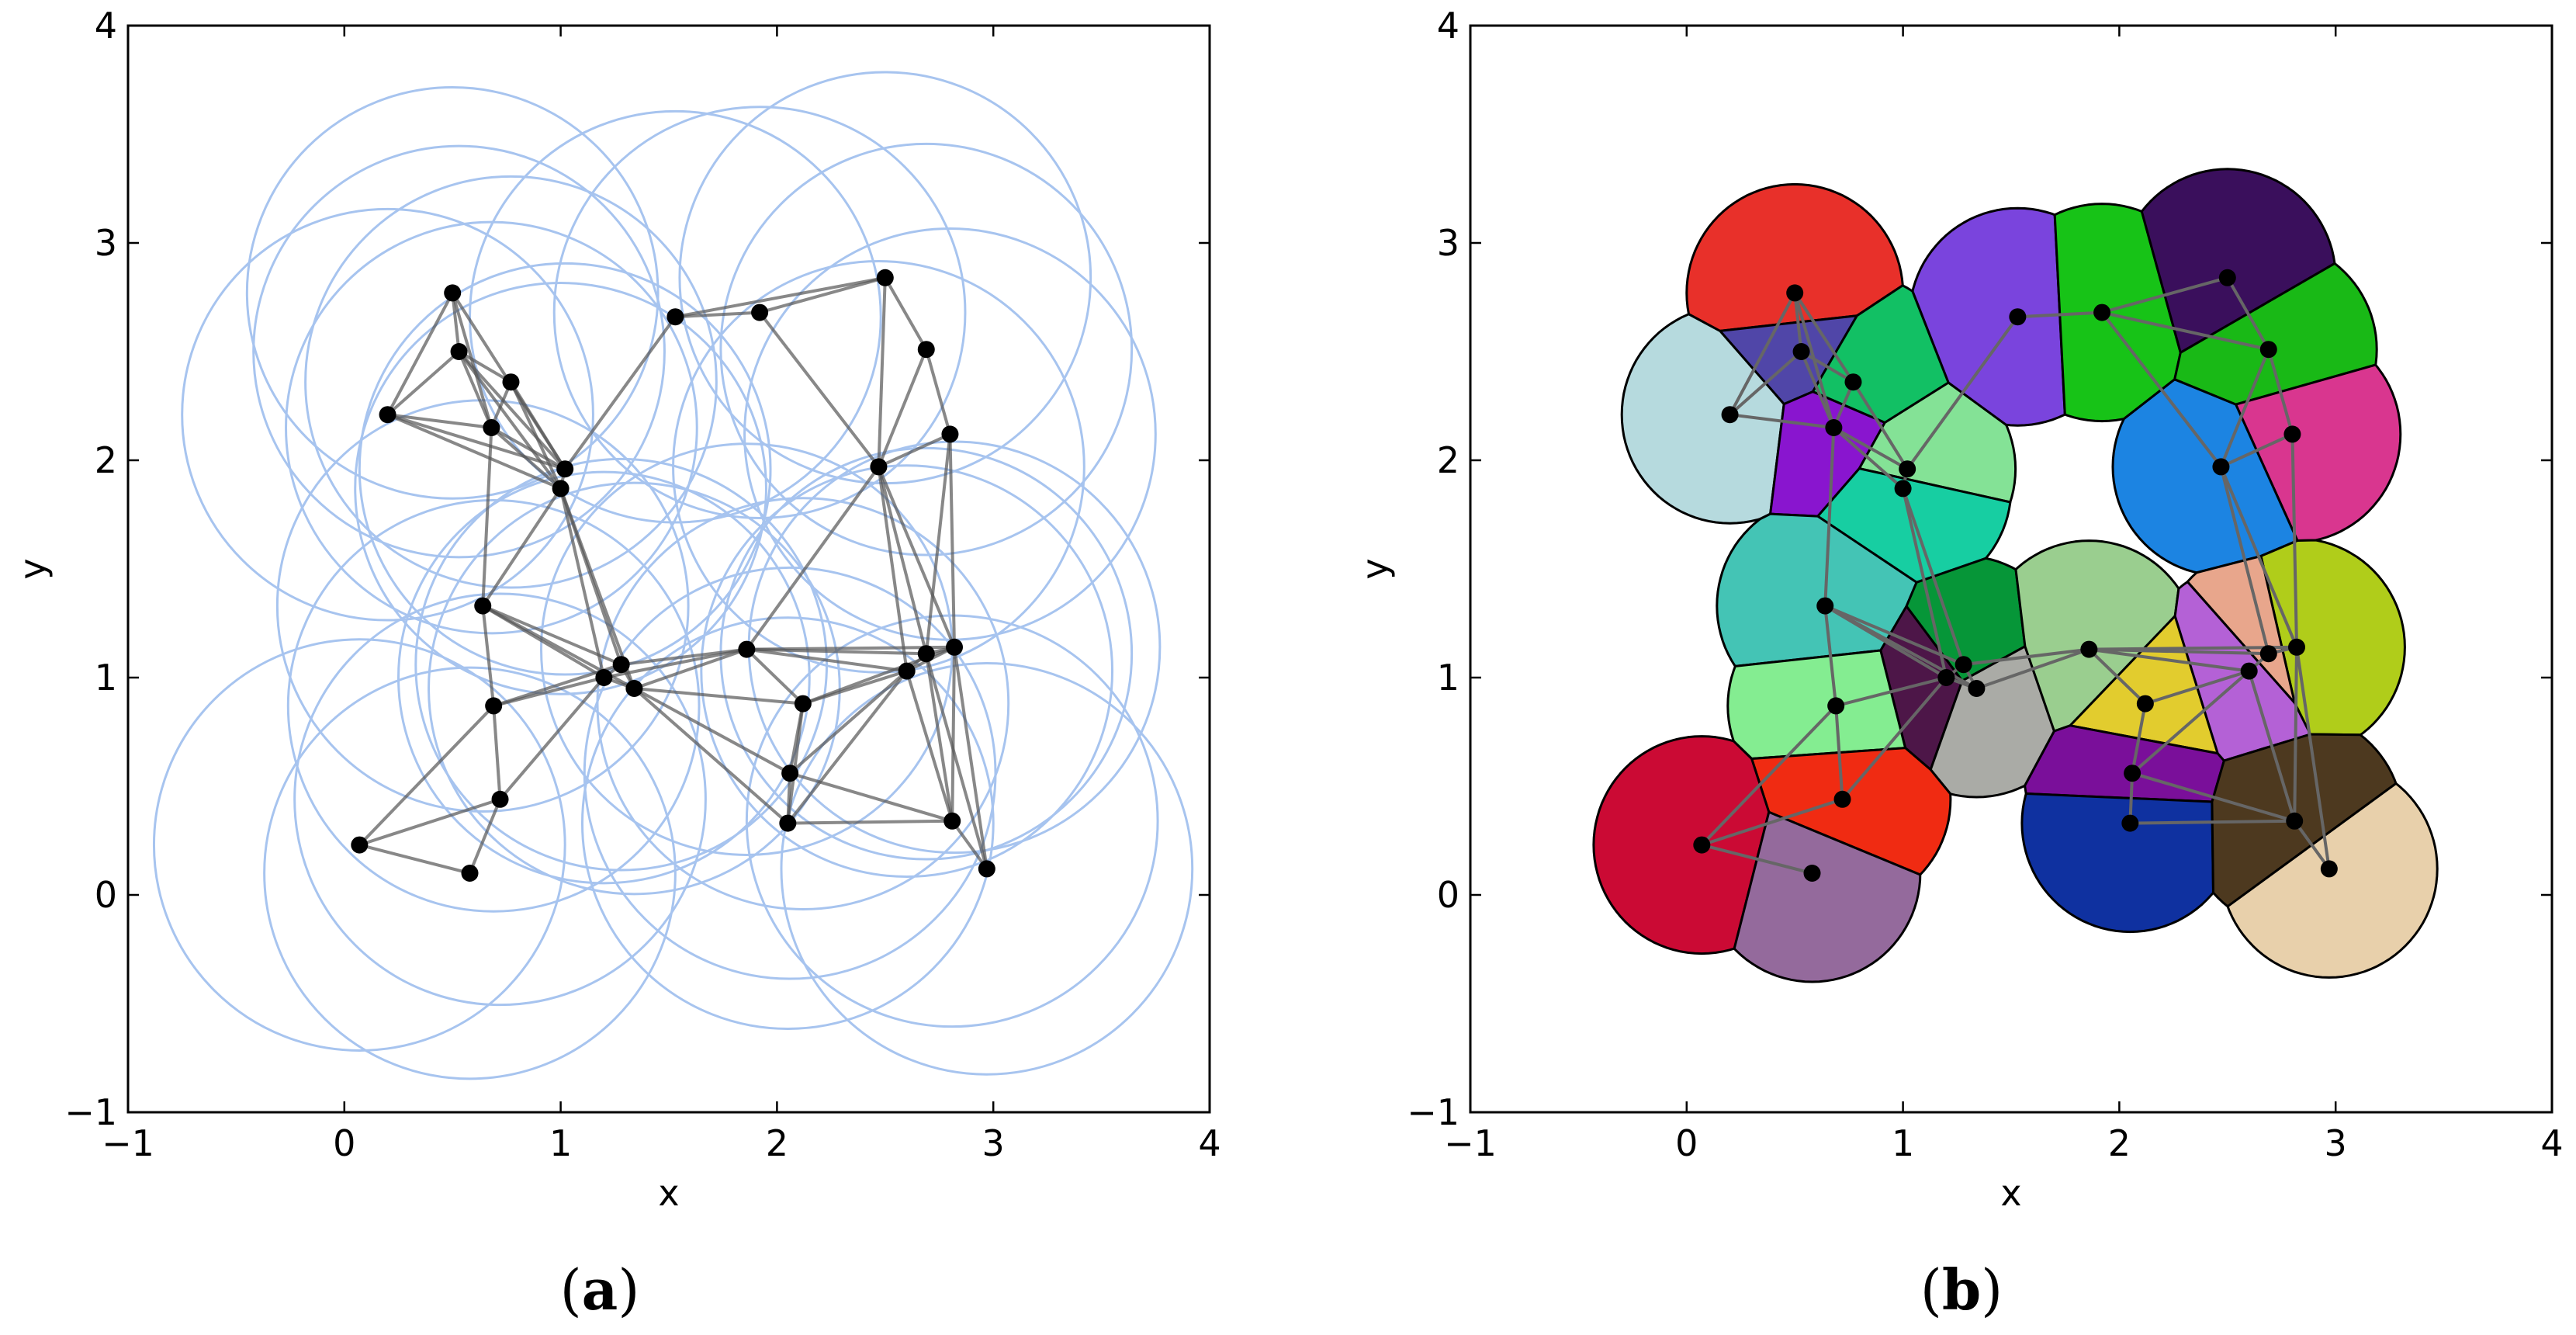 This screenshot has height=1335, width=2576. Describe the element at coordinates (1375, 568) in the screenshot. I see `y-axis-label: y` at that location.